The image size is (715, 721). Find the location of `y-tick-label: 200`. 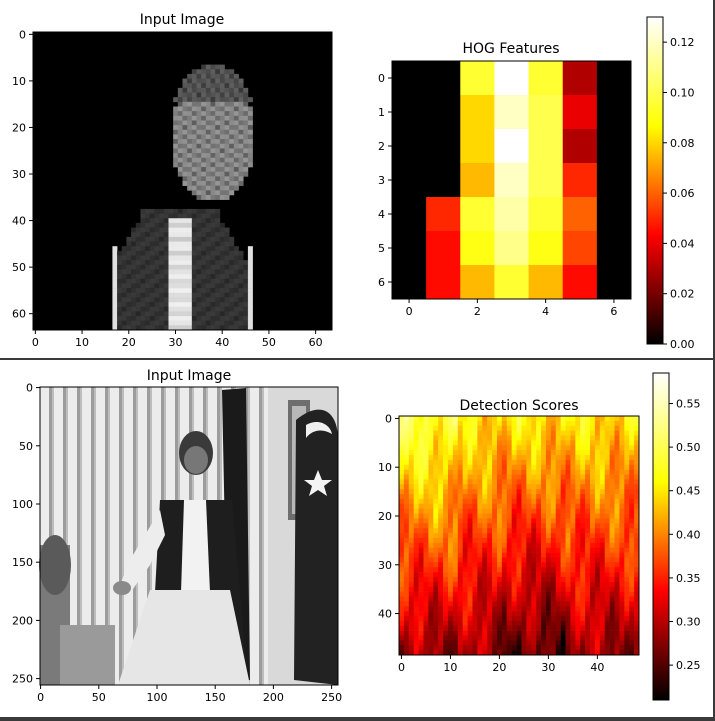

y-tick-label: 200 is located at coordinates (22, 620).